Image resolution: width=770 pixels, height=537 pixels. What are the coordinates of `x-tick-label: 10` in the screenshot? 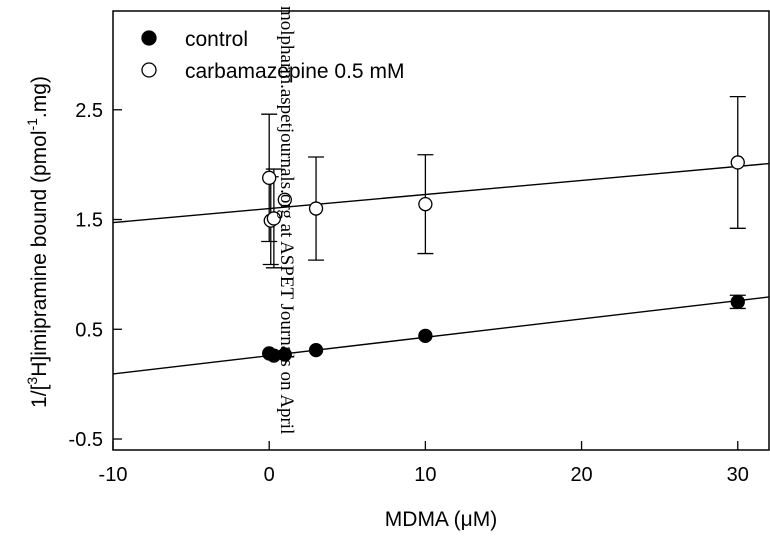 It's located at (425, 475).